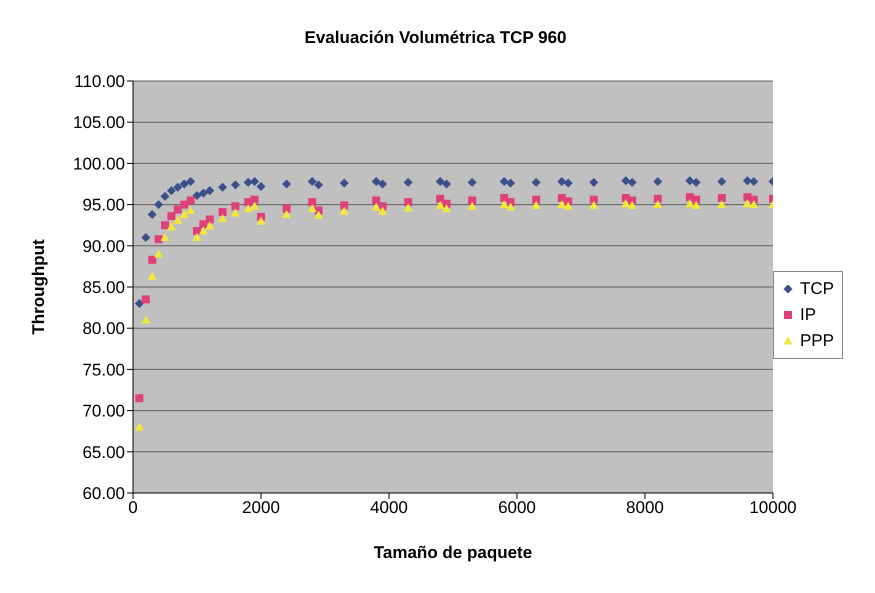 This screenshot has height=593, width=875. I want to click on y-tick-label: 105.00, so click(99, 122).